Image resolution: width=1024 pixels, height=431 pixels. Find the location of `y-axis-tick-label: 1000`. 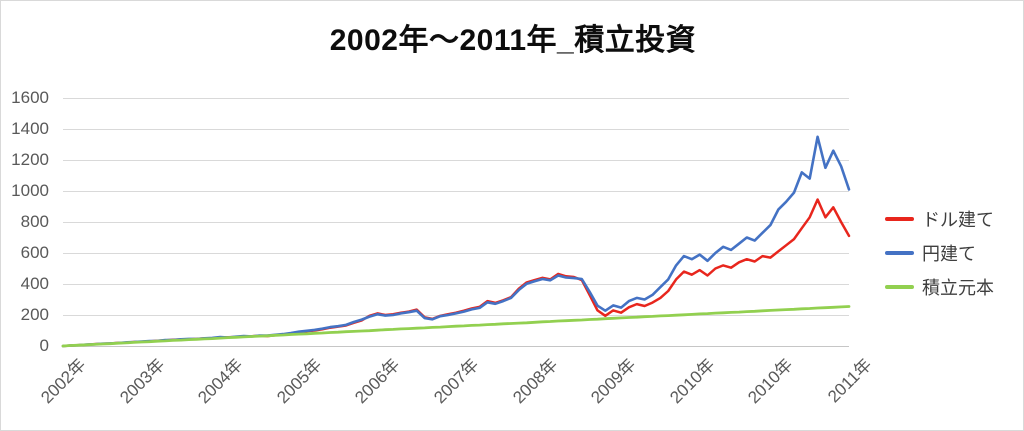

y-axis-tick-label: 1000 is located at coordinates (30, 190).